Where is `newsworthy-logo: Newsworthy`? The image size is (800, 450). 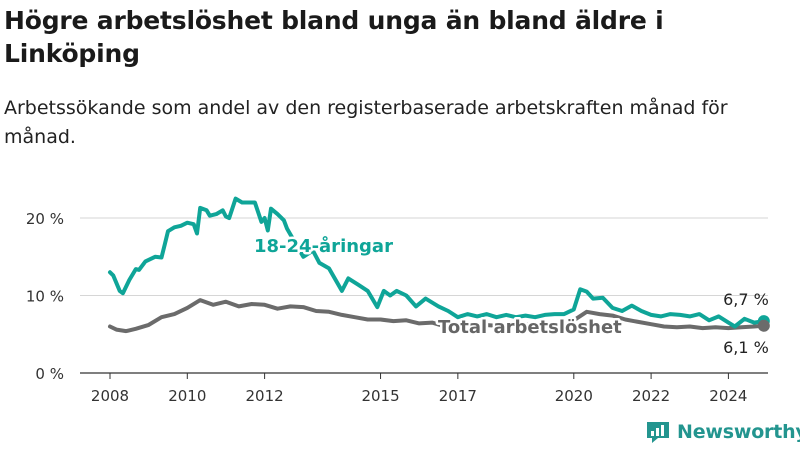
newsworthy-logo: Newsworthy is located at coordinates (722, 432).